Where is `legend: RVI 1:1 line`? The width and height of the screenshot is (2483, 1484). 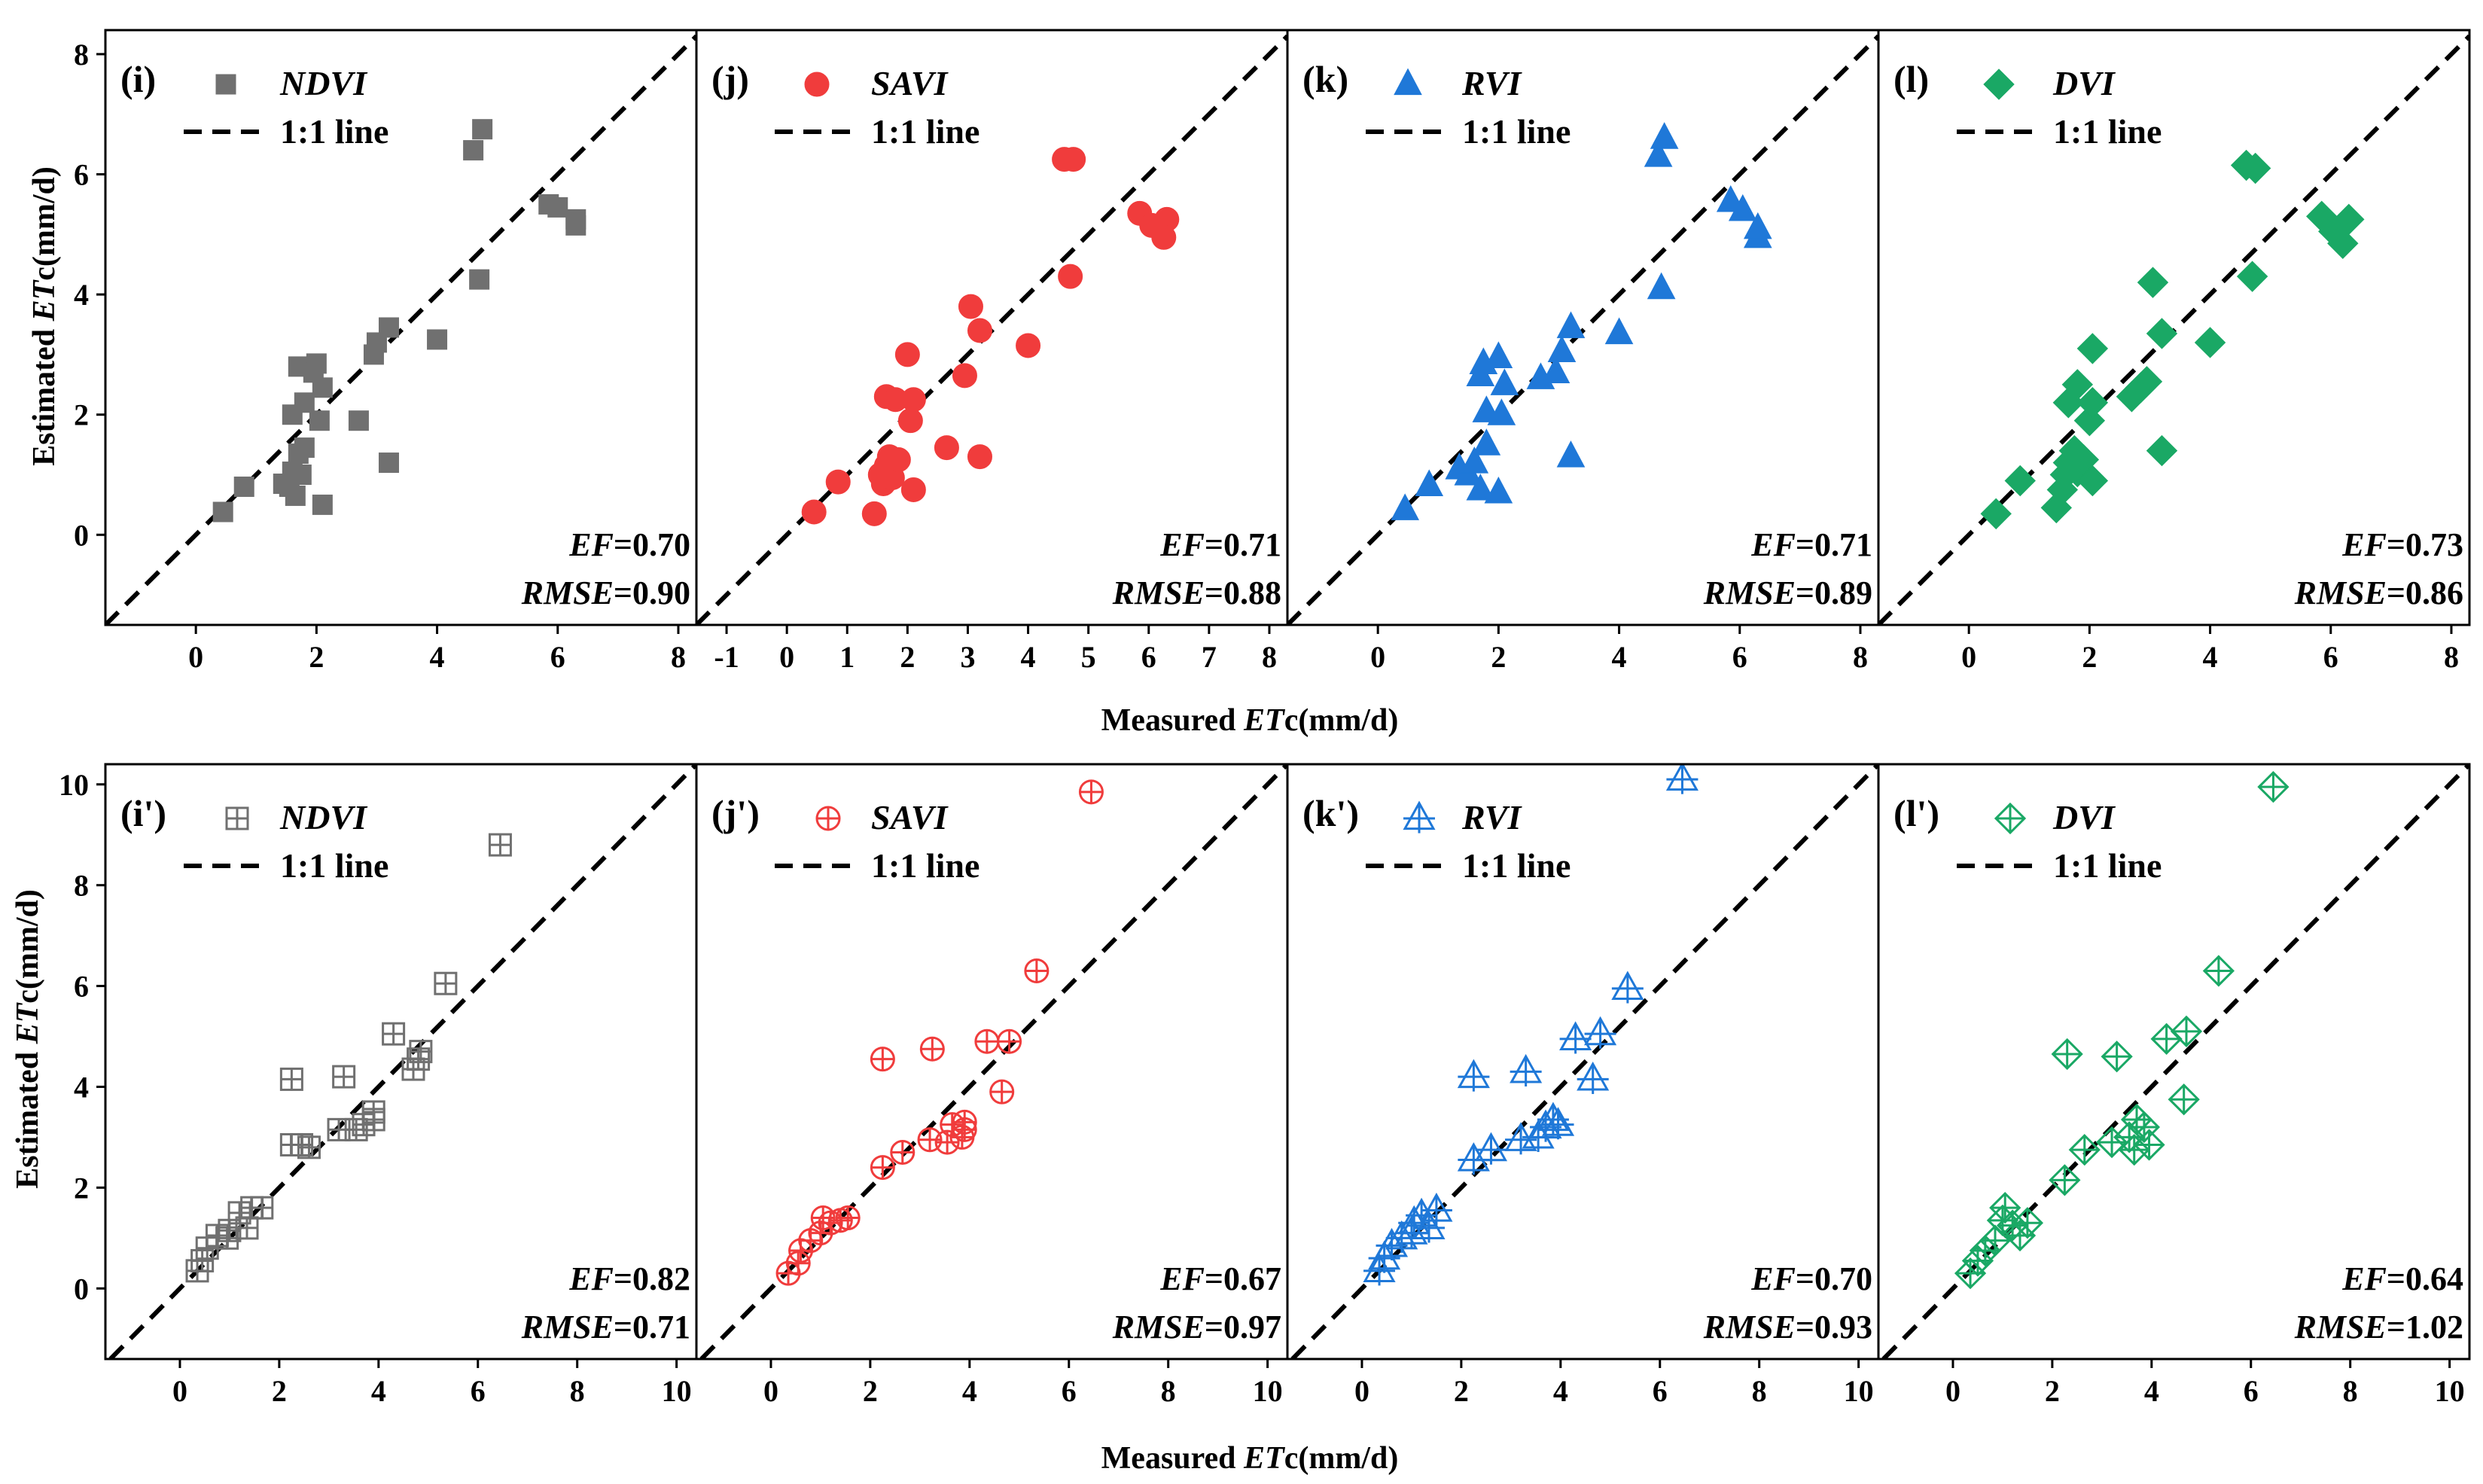 legend: RVI 1:1 line is located at coordinates (1468, 841).